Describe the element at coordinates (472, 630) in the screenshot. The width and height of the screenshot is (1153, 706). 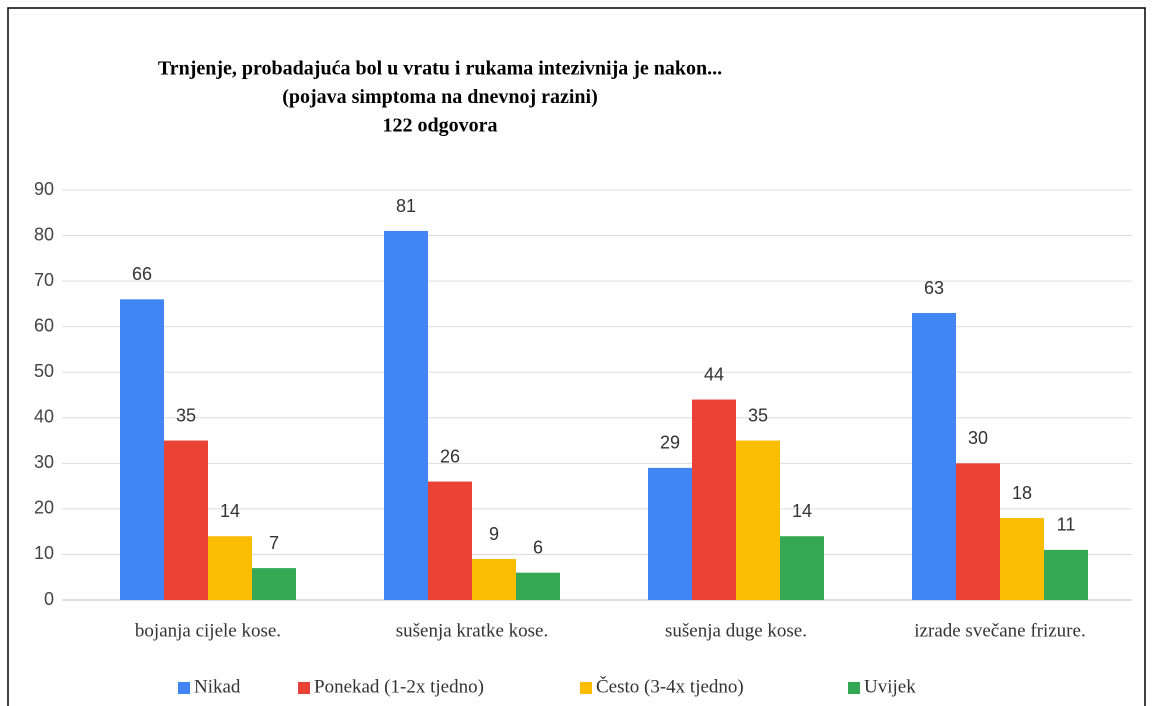
I see `x-tick-label: sušenja kratke kose.` at that location.